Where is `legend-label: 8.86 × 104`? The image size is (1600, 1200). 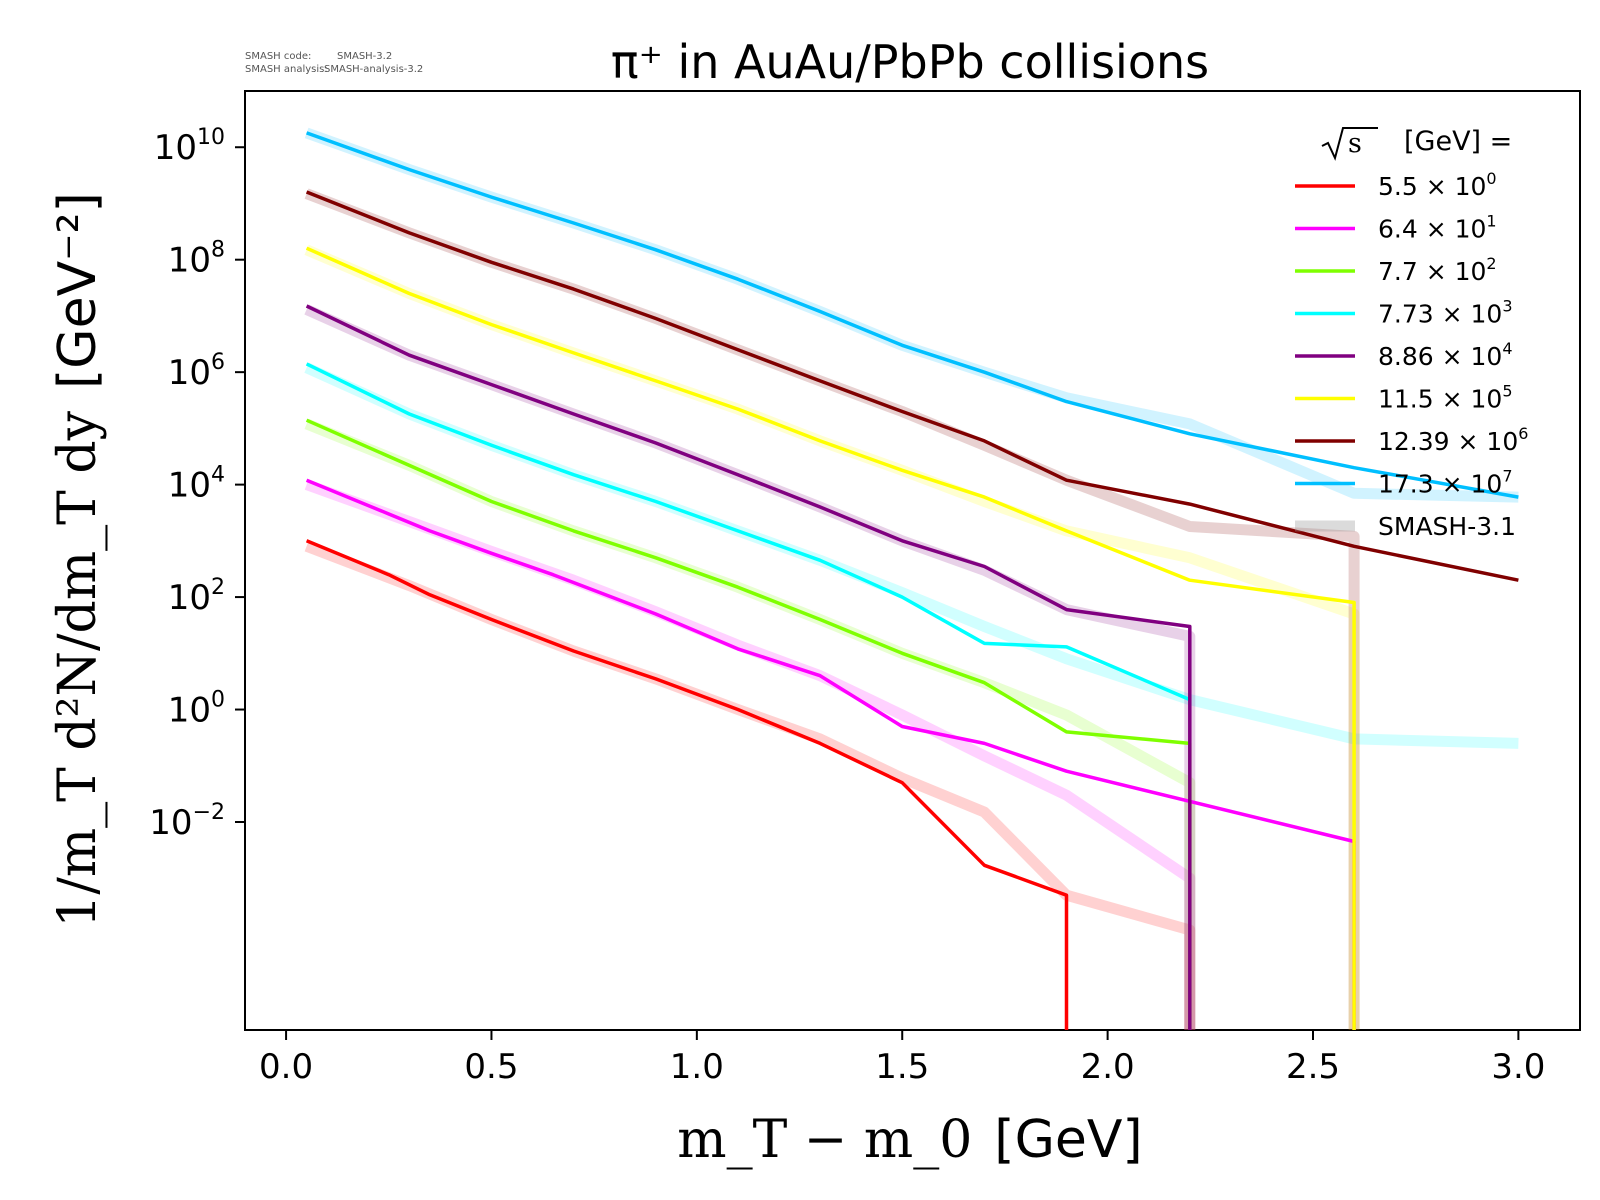
legend-label: 8.86 × 104 is located at coordinates (1445, 355).